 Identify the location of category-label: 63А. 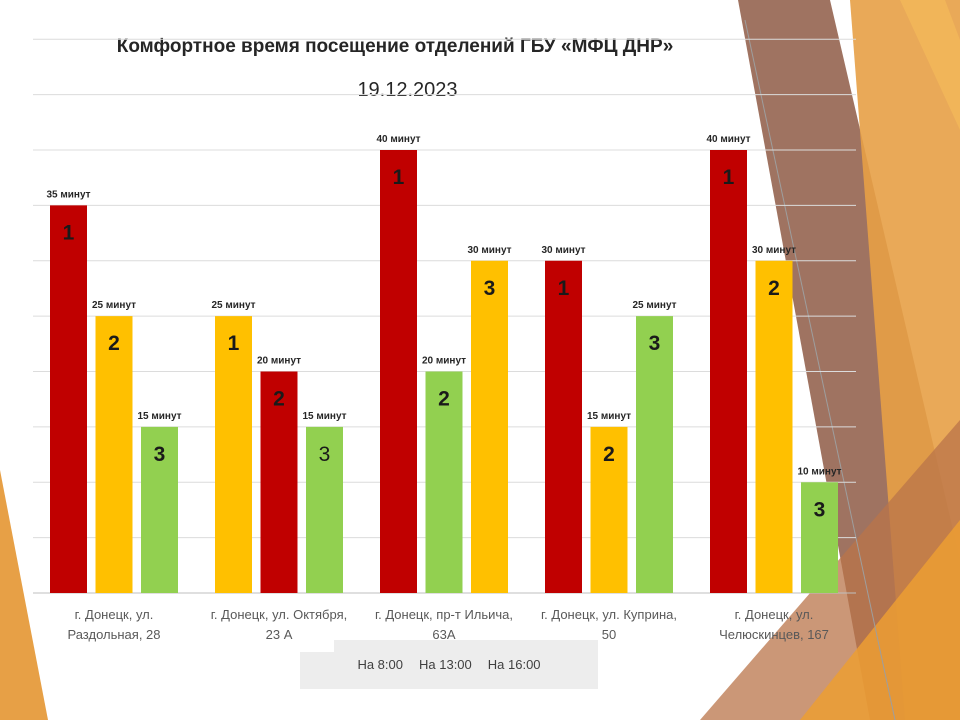
(443, 634).